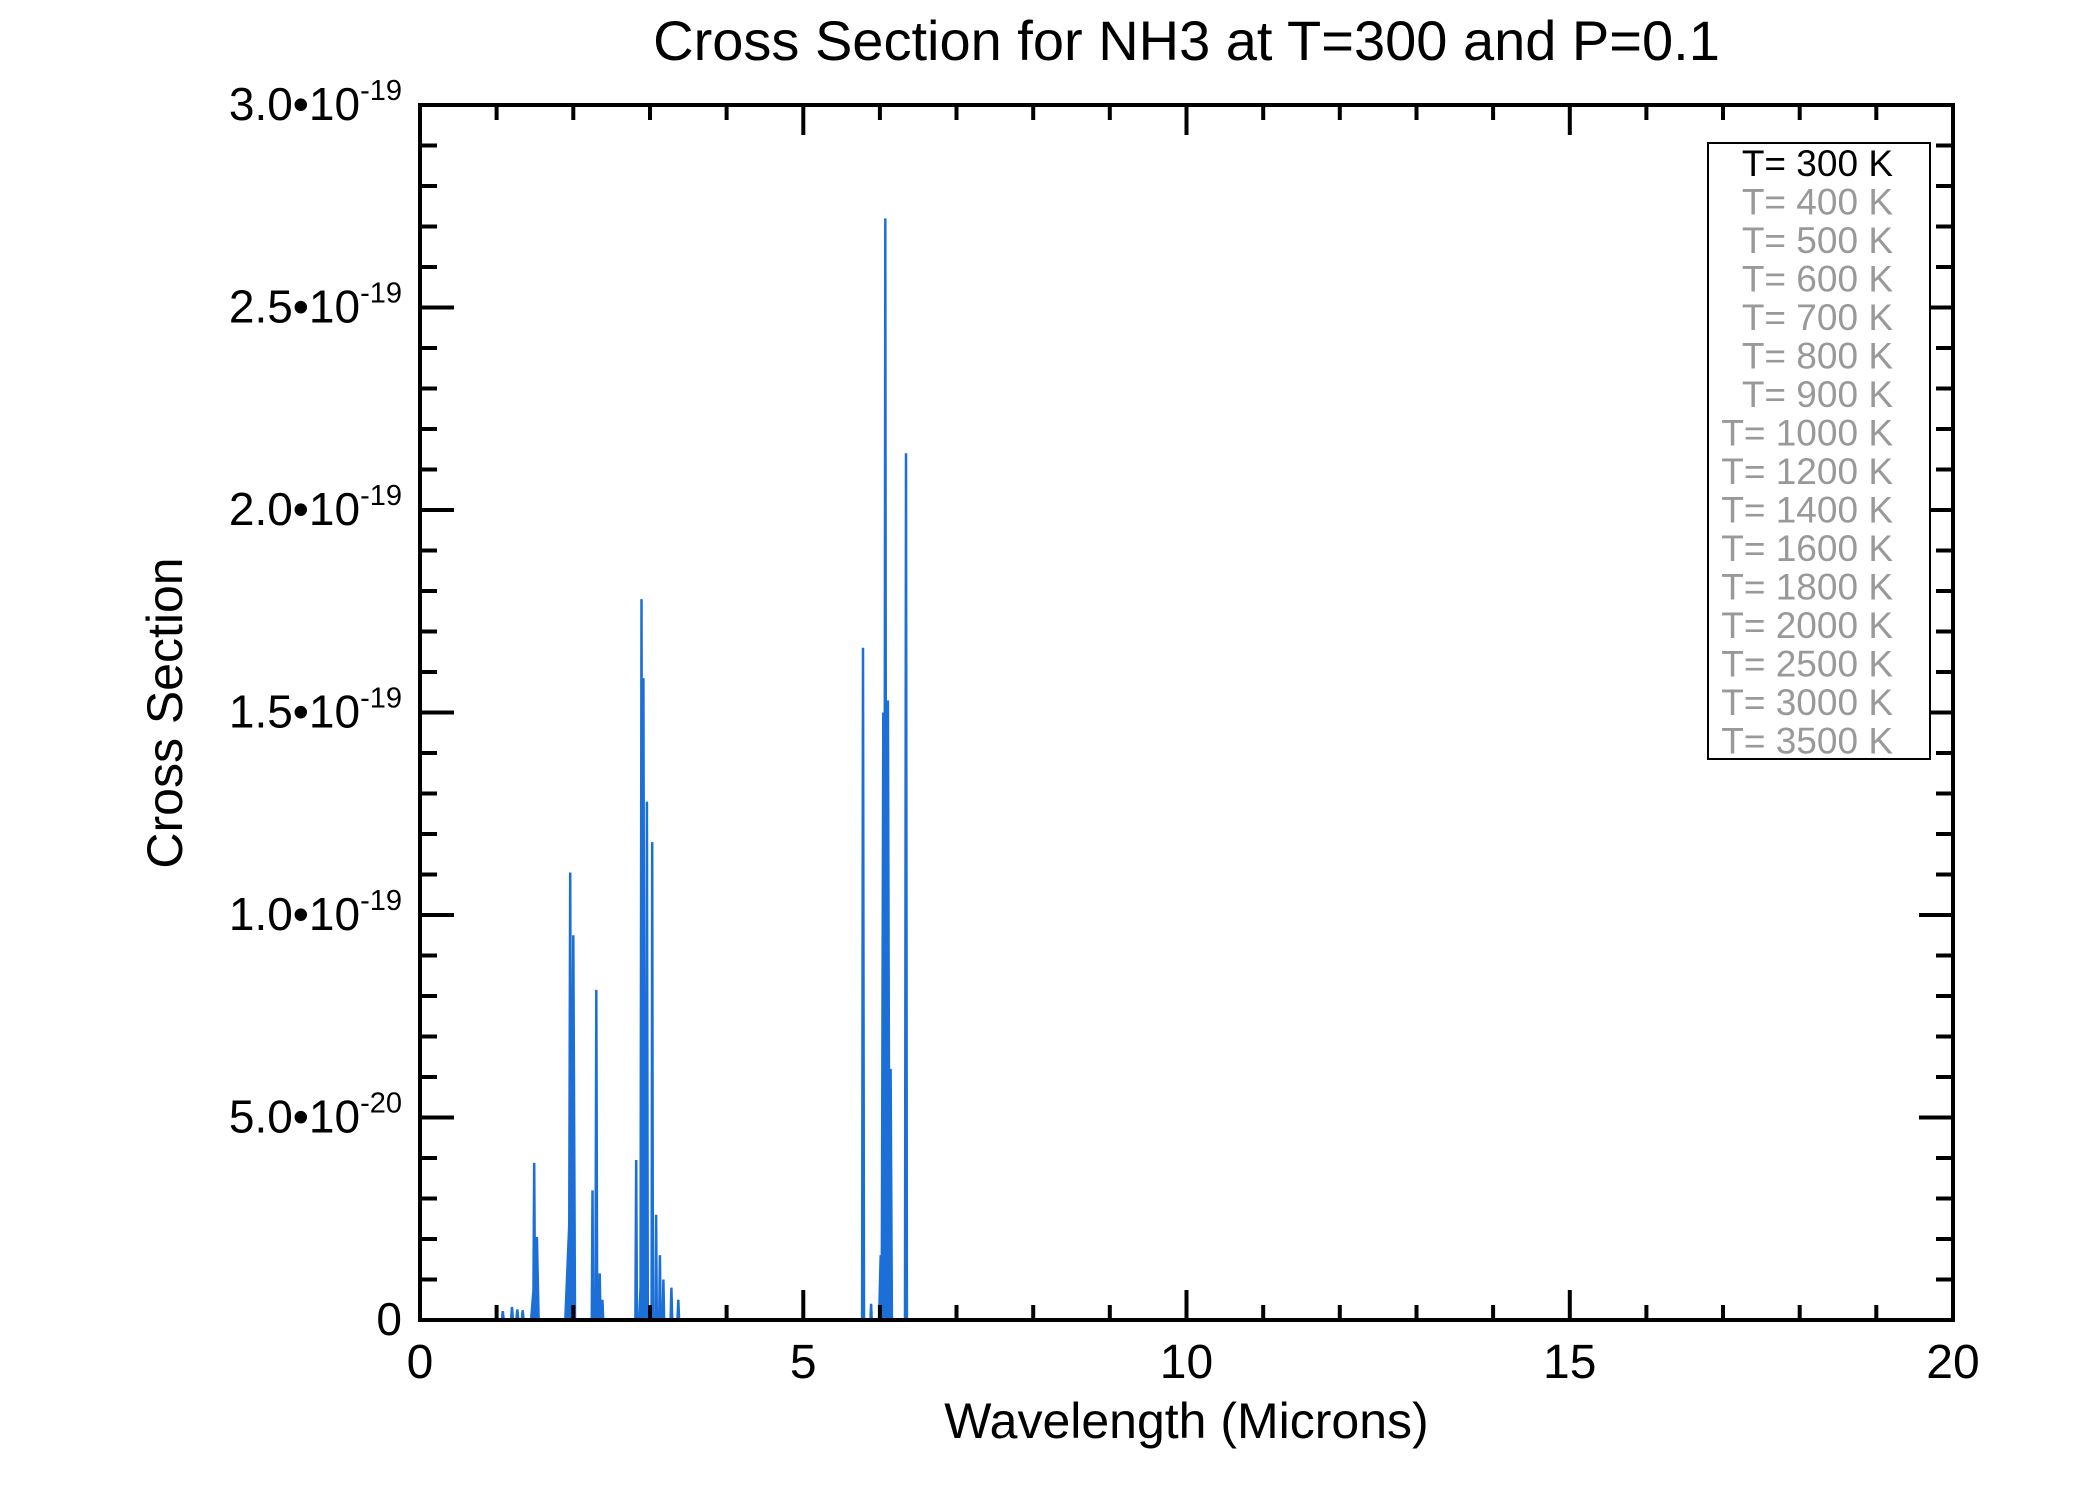  I want to click on legend-entry: T= 1600 K, so click(1807, 548).